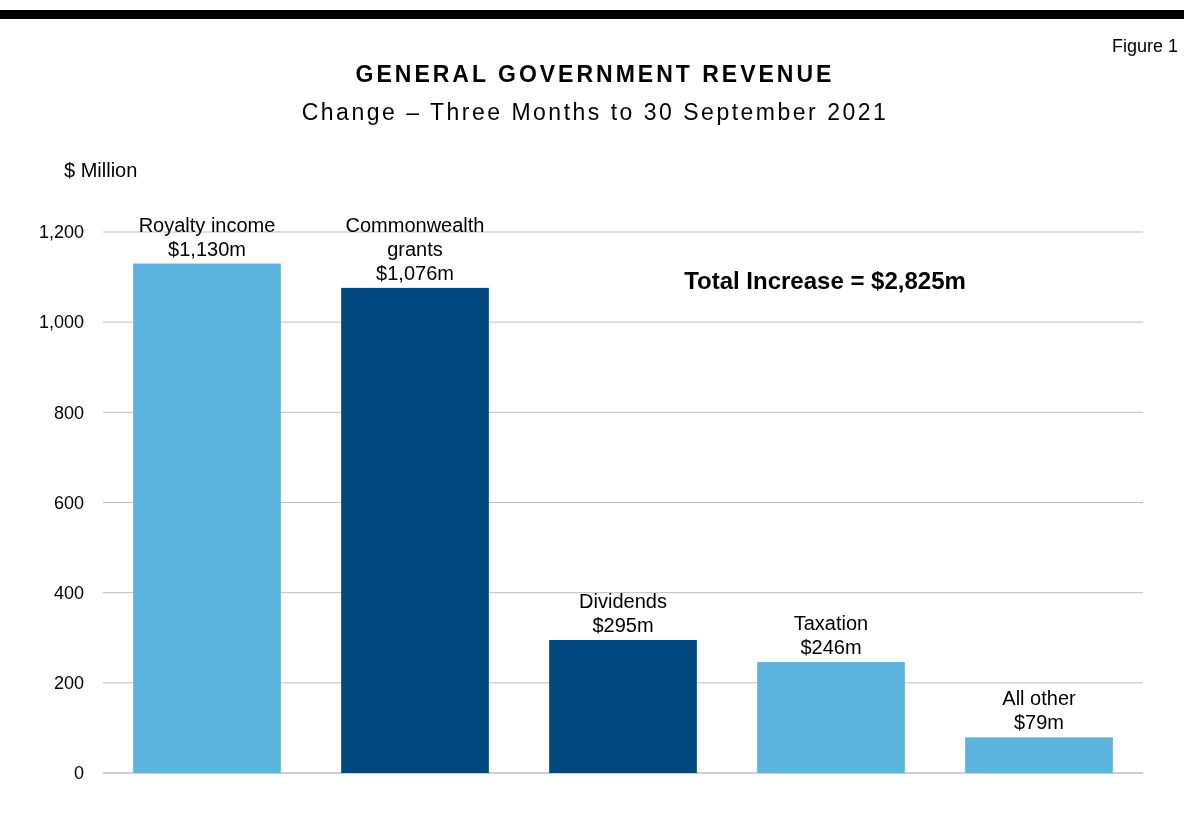  I want to click on data-label: $295m, so click(623, 625).